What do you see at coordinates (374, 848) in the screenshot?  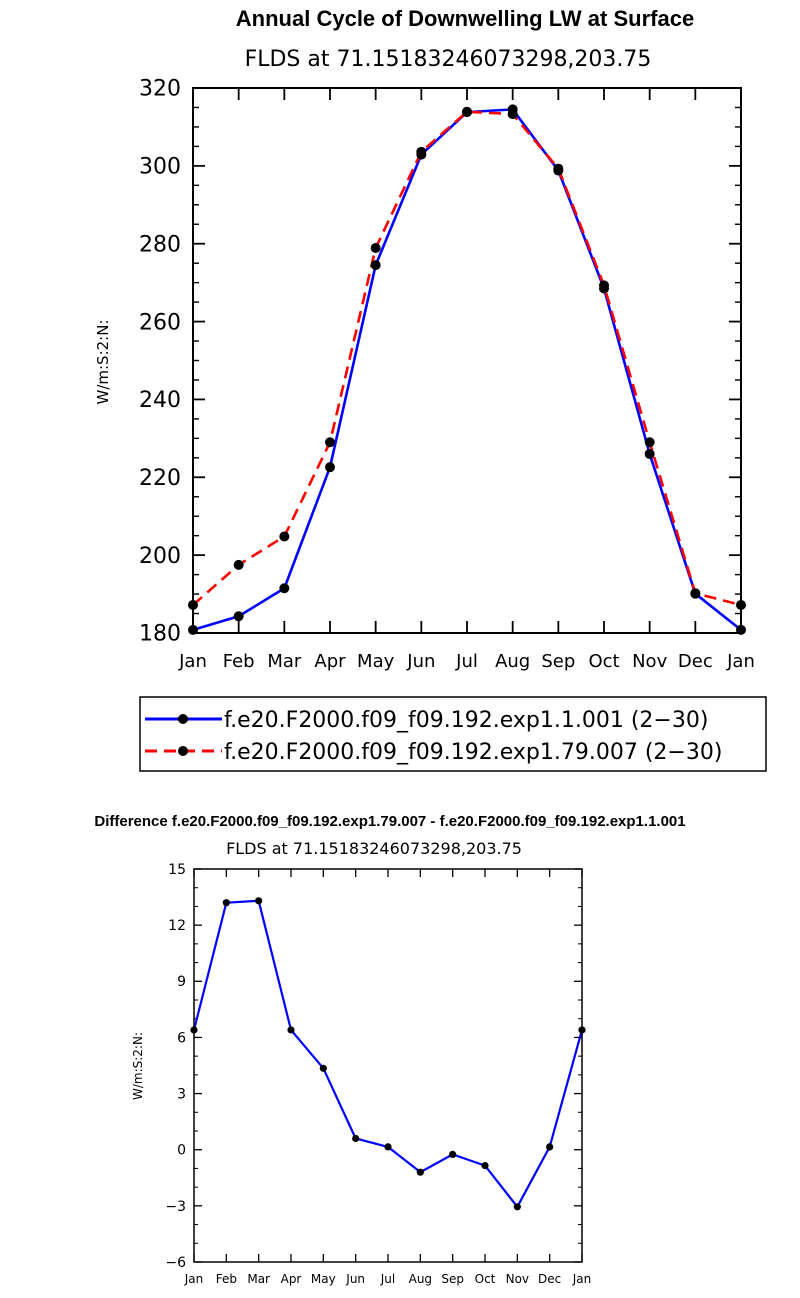 I see `chart2-subtitle: FLDS at 71.15183246073298,203.75` at bounding box center [374, 848].